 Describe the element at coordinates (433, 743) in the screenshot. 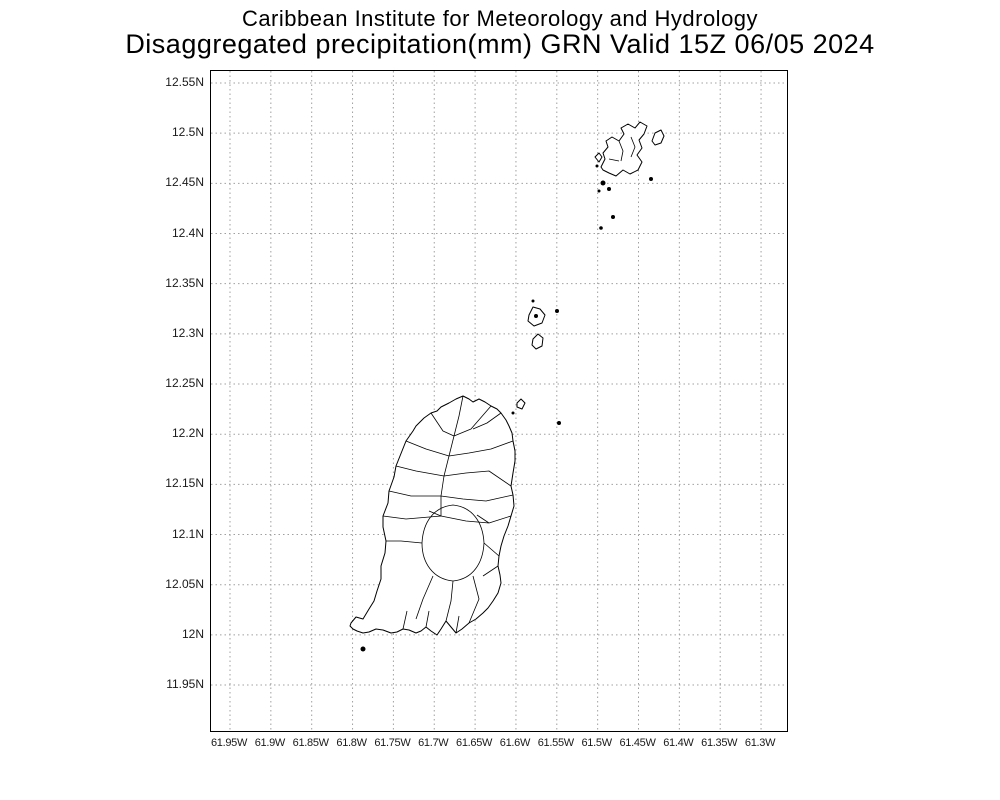

I see `x-axis-tick-label: 61.7W` at that location.